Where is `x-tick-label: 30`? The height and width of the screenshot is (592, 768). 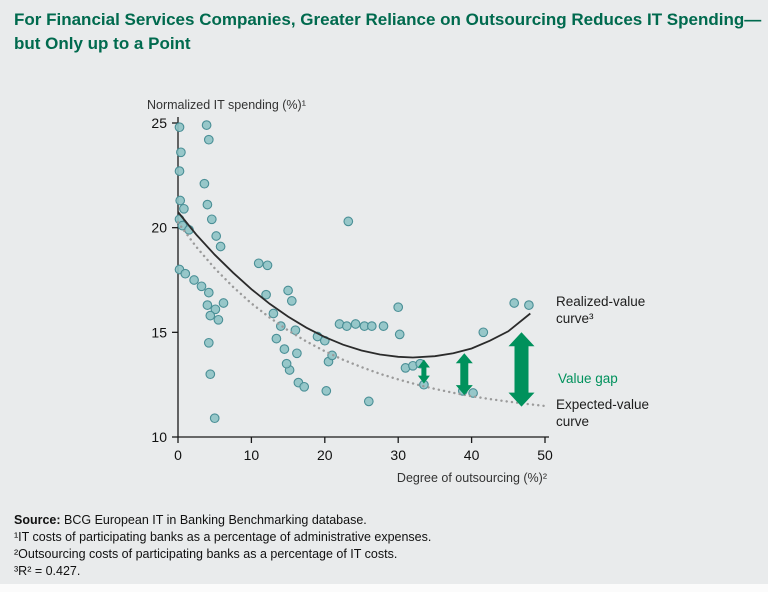 x-tick-label: 30 is located at coordinates (398, 455).